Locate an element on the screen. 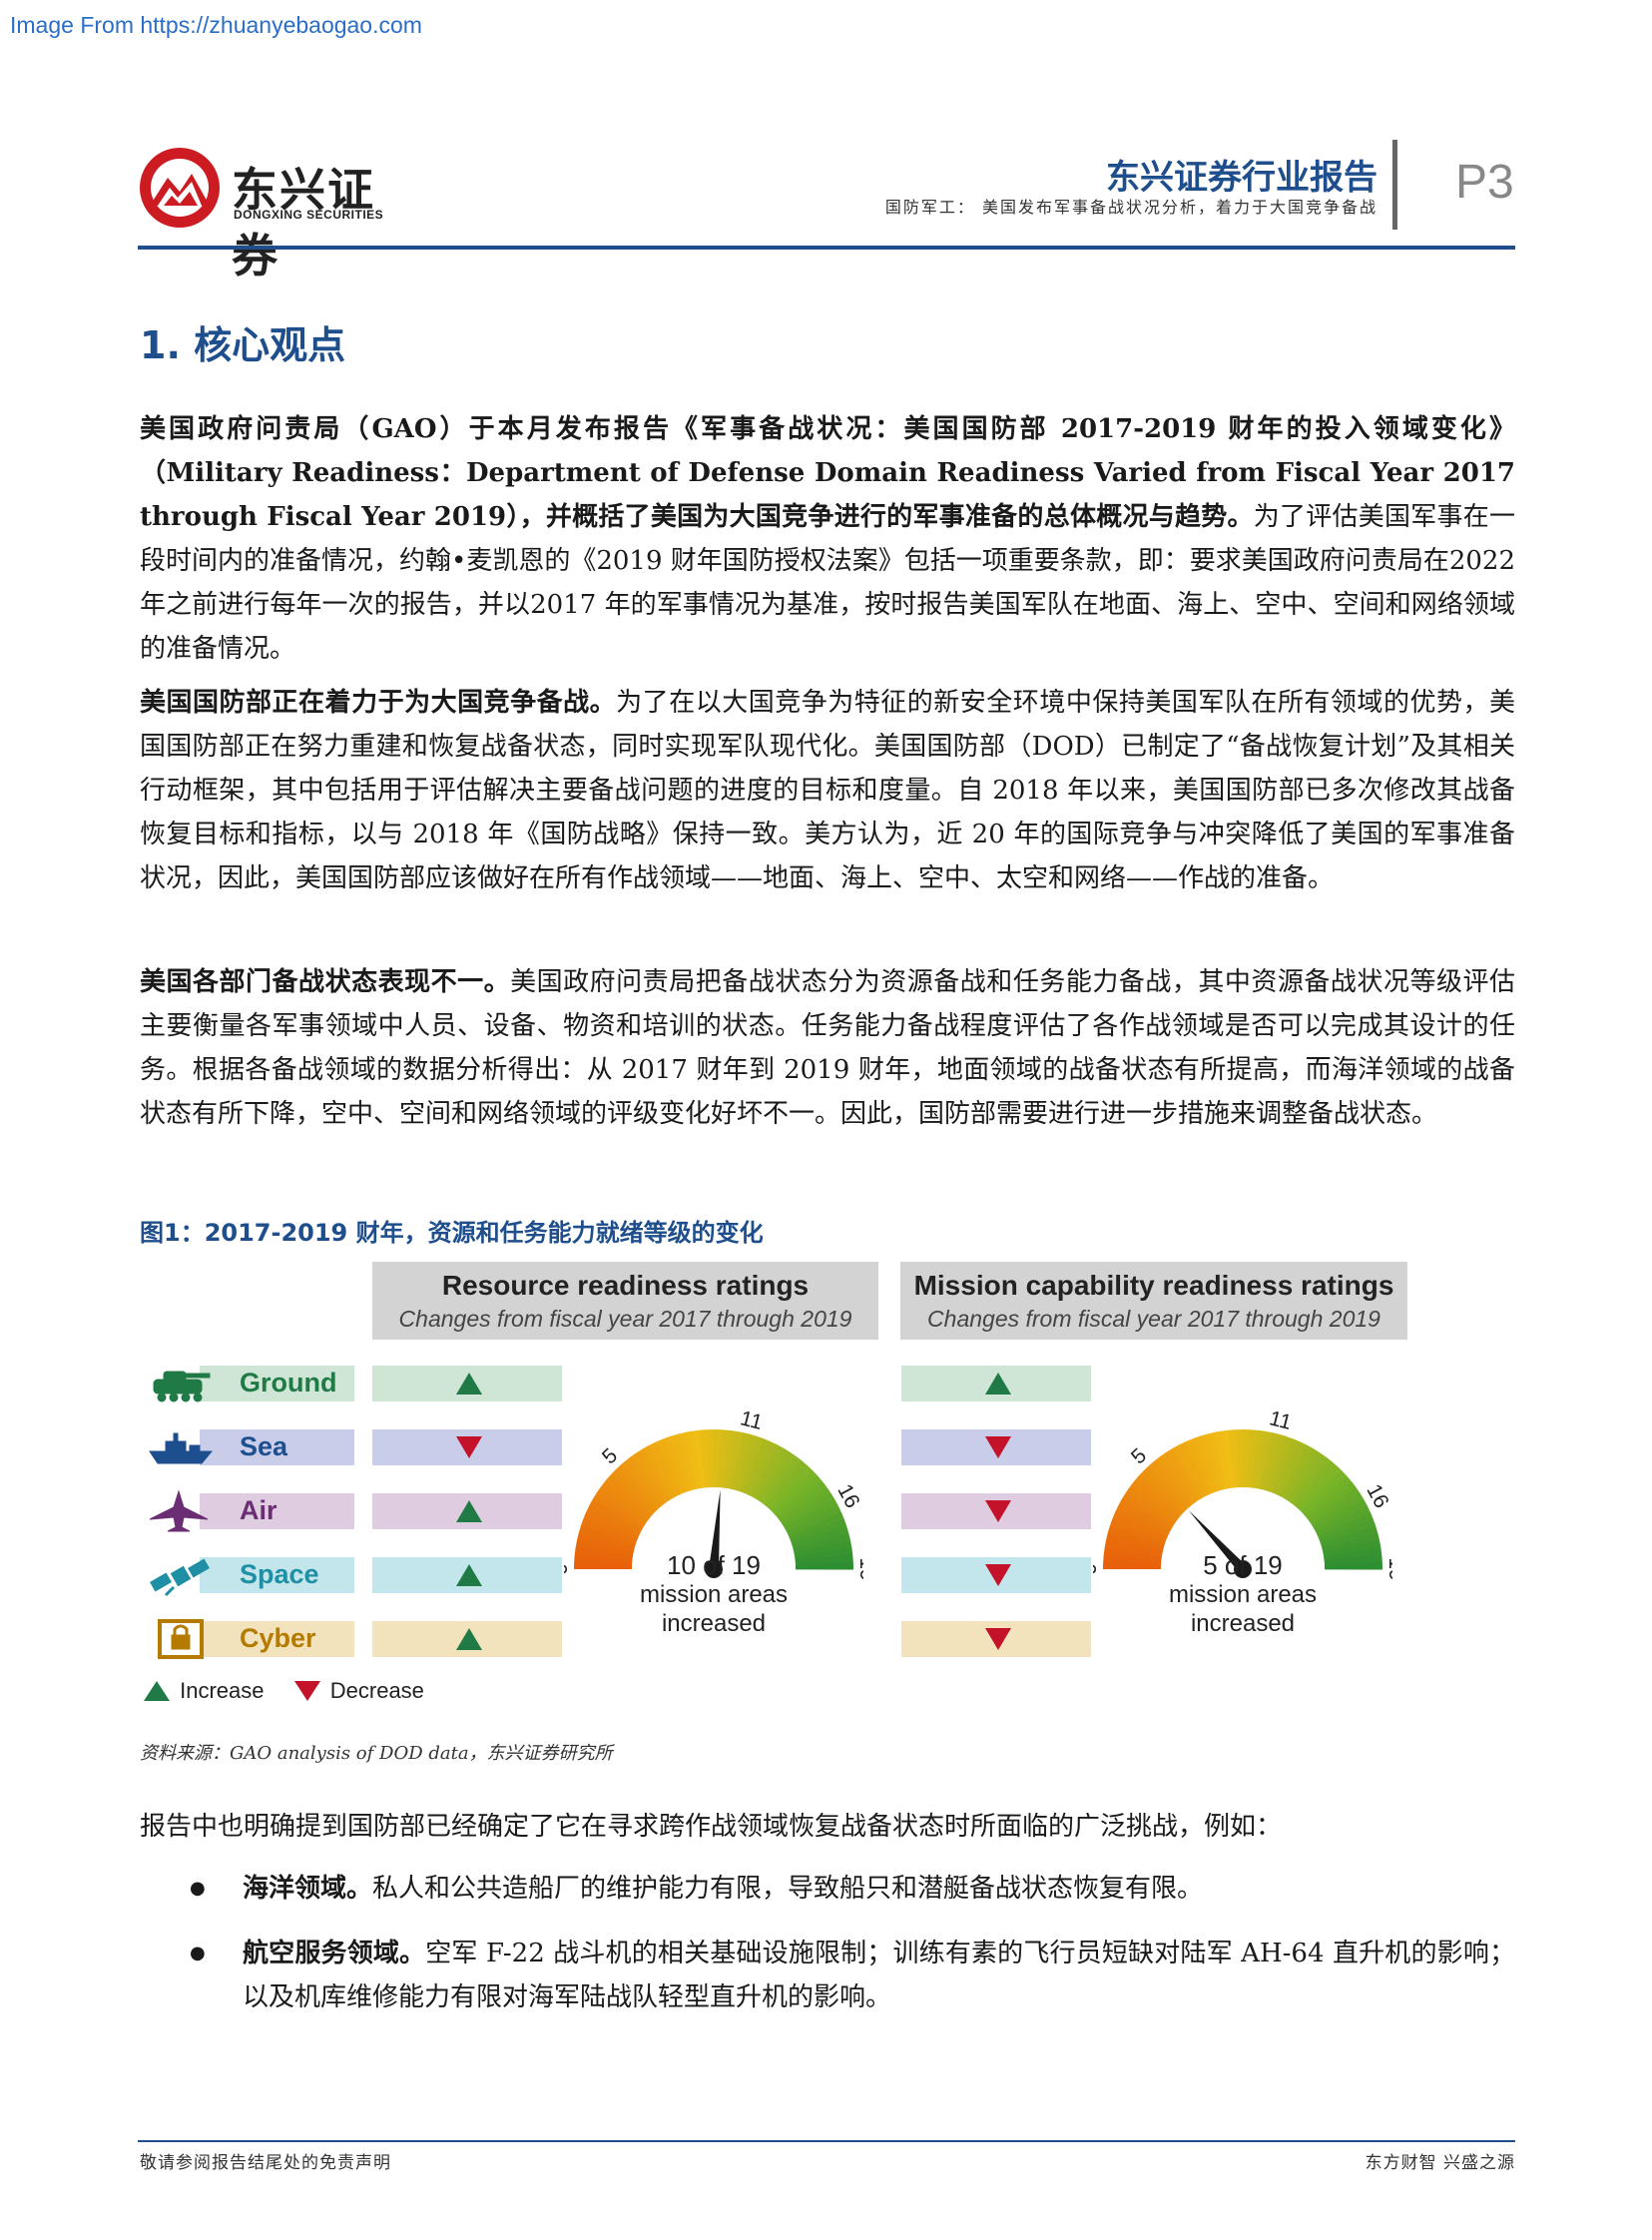 This screenshot has height=2240, width=1652. figure-caption: 图1：2017-2019 财年，资源和任务能力就绪等级的变化 is located at coordinates (452, 1233).